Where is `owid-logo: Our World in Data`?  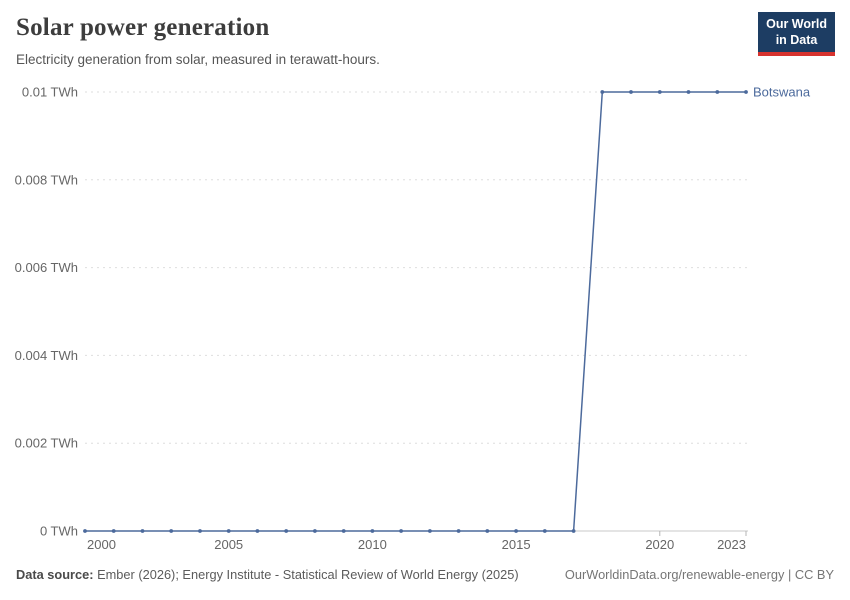 owid-logo: Our World in Data is located at coordinates (796, 34).